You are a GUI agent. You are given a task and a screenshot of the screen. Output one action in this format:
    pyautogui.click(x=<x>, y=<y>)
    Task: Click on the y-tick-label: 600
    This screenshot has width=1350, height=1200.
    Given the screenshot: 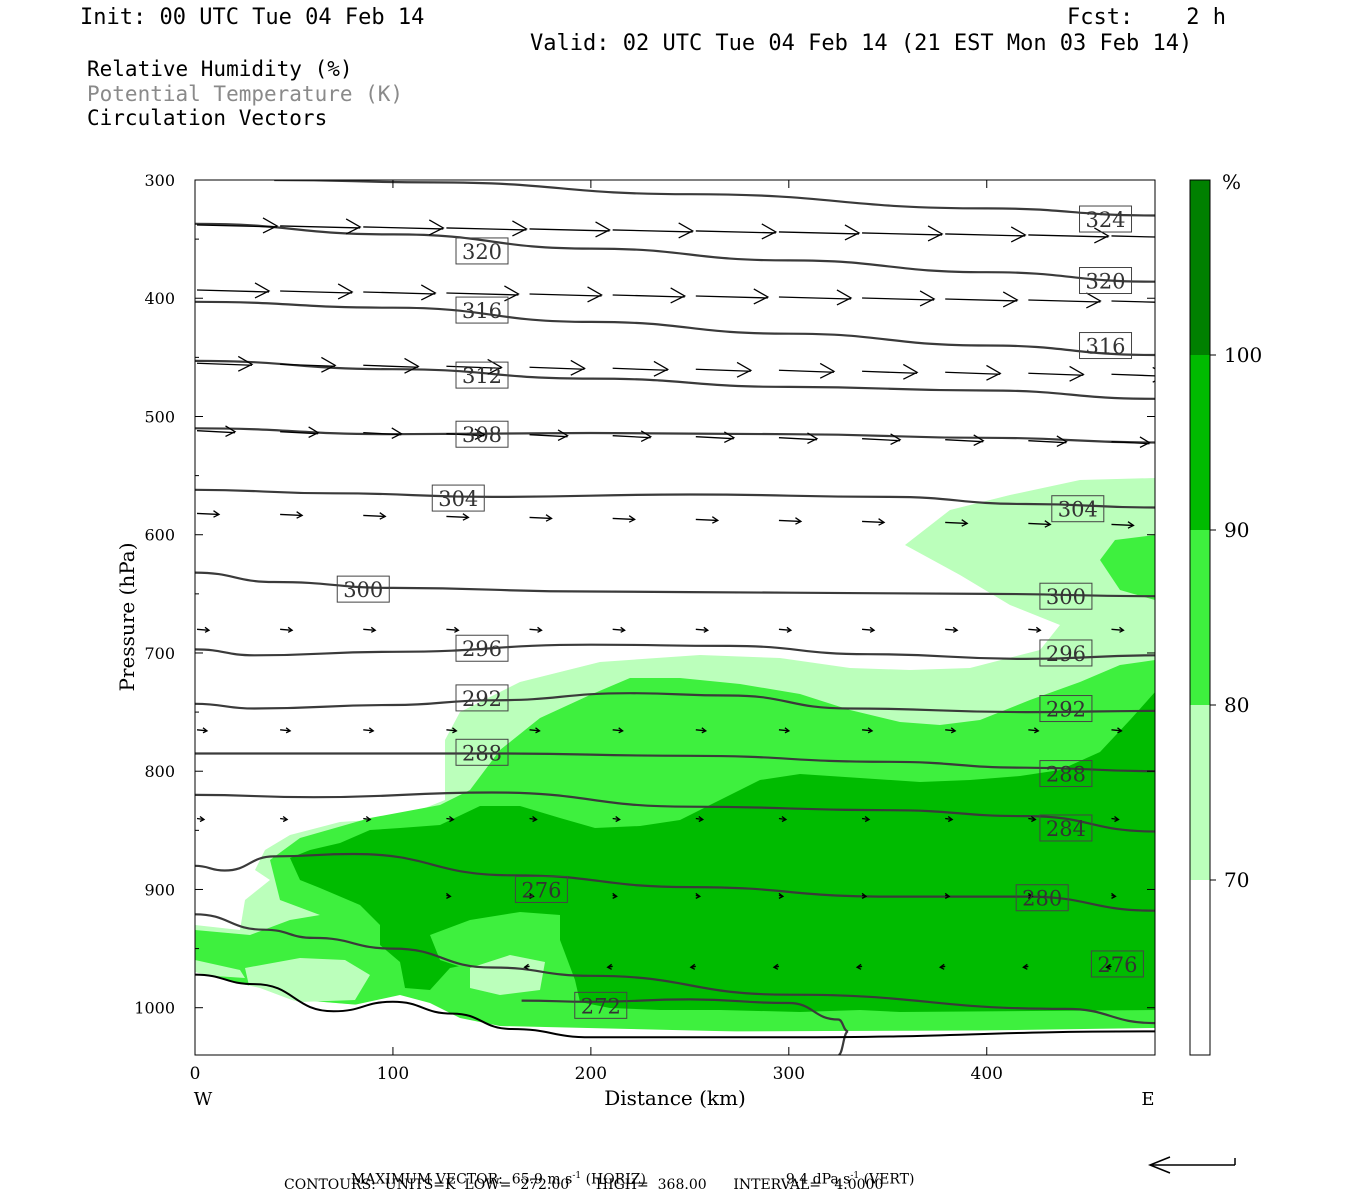 What is the action you would take?
    pyautogui.click(x=159, y=535)
    